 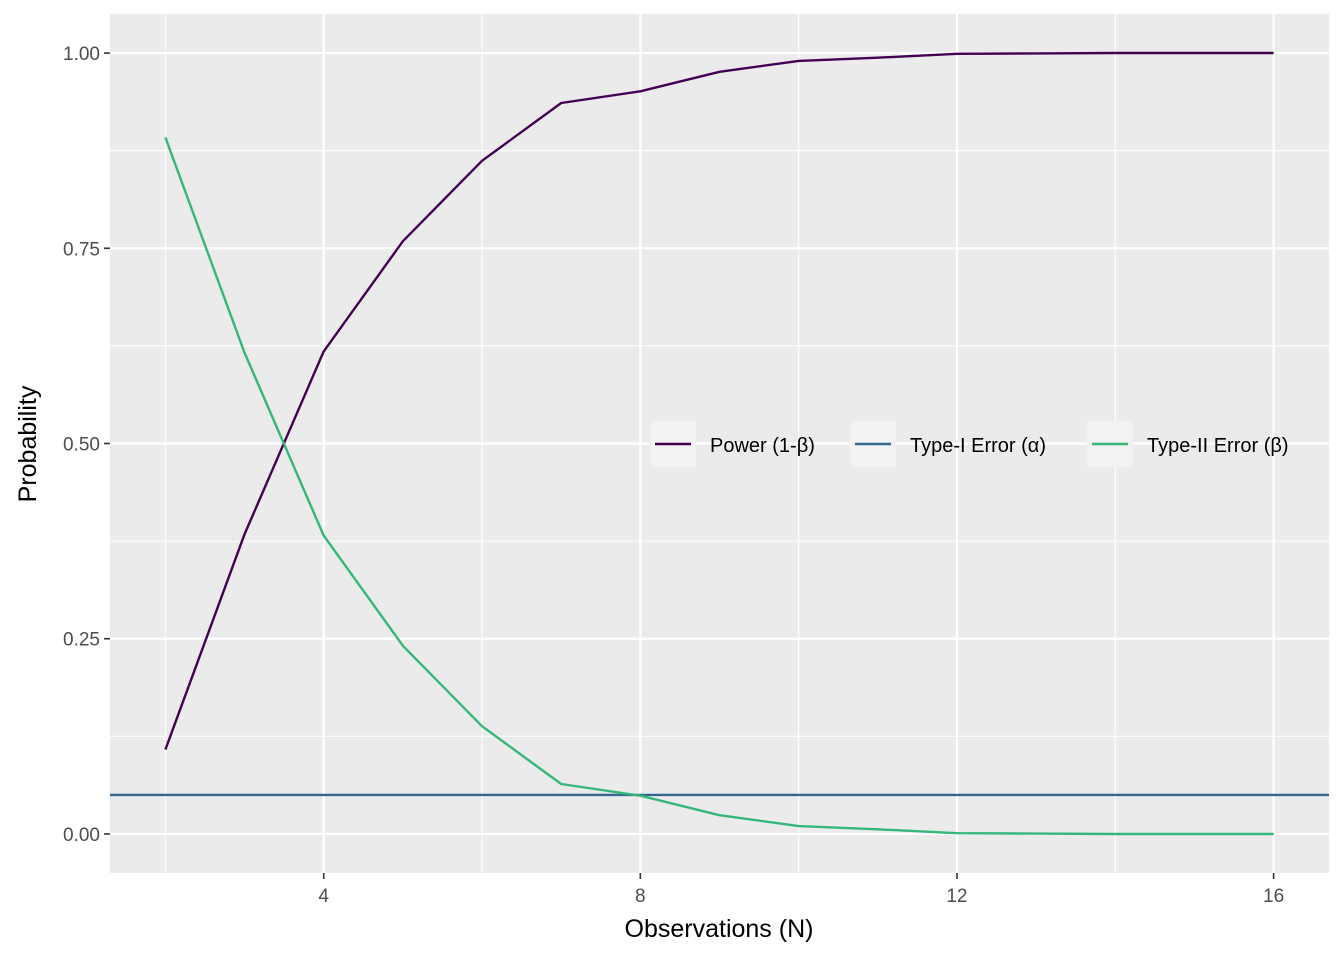 What do you see at coordinates (81, 835) in the screenshot?
I see `y-tick-label: 0.00` at bounding box center [81, 835].